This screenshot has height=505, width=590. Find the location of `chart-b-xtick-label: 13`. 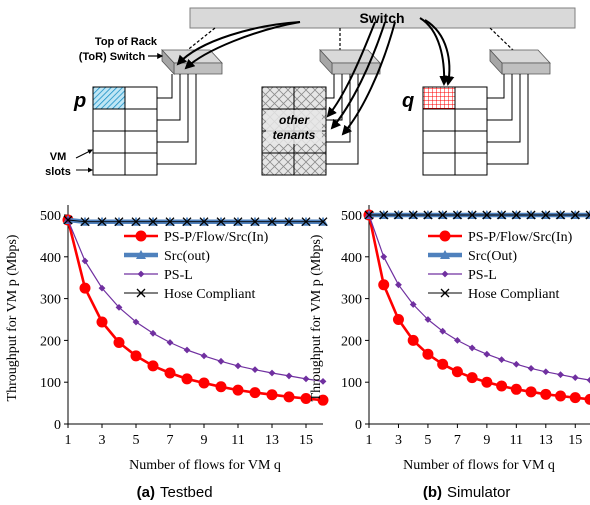

chart-b-xtick-label: 13 is located at coordinates (546, 440).